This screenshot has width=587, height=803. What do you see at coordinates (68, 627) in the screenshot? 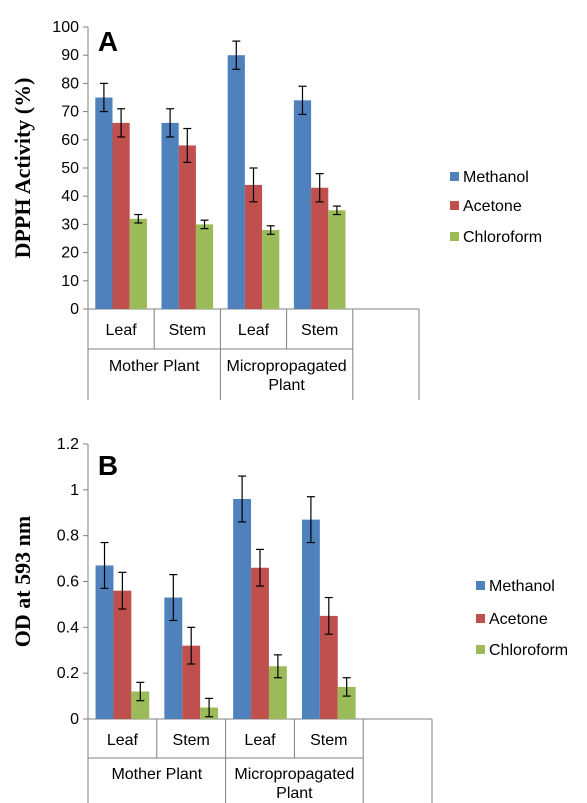
I see `y-tick-label: 0.4` at bounding box center [68, 627].